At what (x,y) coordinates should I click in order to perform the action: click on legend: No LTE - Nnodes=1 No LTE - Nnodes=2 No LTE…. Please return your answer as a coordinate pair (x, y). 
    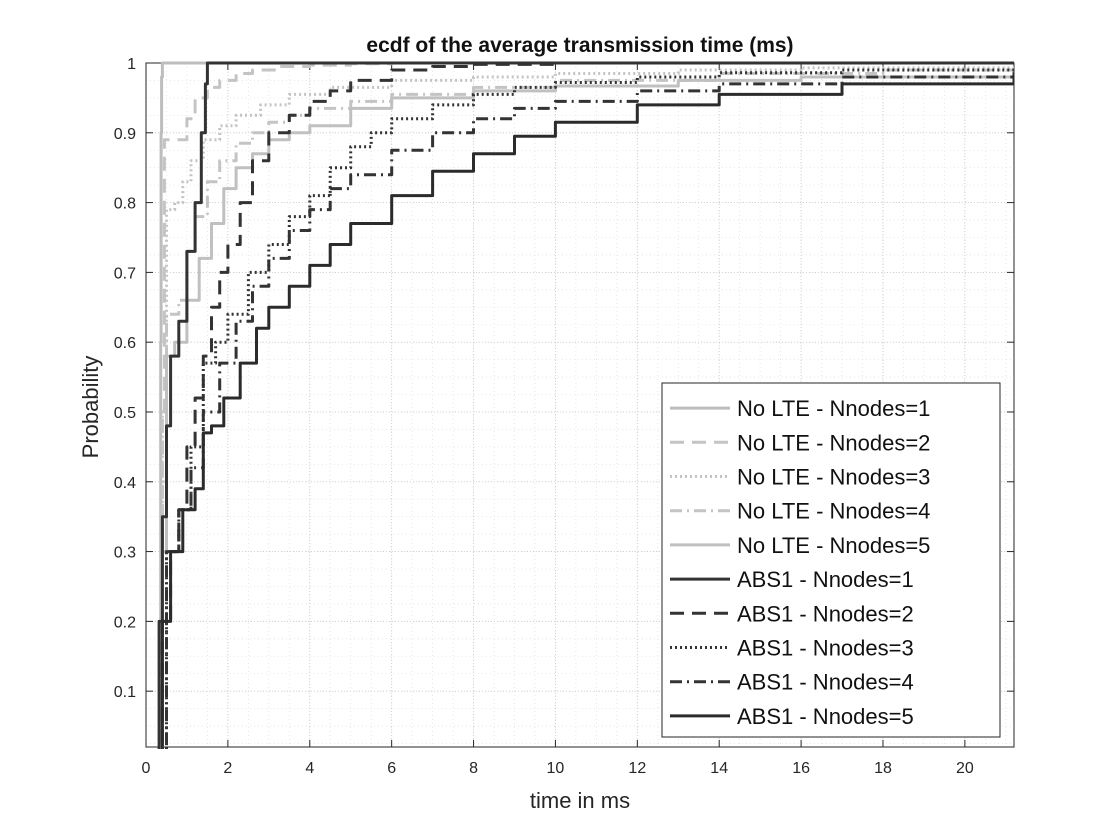
    Looking at the image, I should click on (831, 560).